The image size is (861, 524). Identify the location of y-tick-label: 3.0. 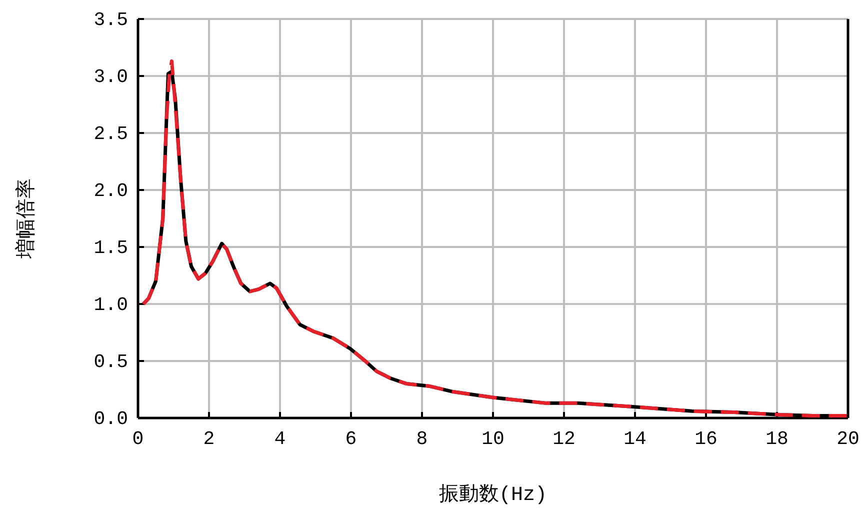
(111, 77).